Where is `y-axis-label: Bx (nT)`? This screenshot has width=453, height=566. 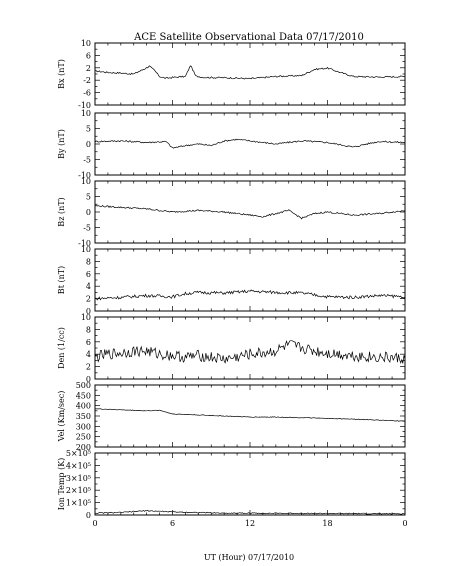
y-axis-label: Bx (nT) is located at coordinates (61, 74).